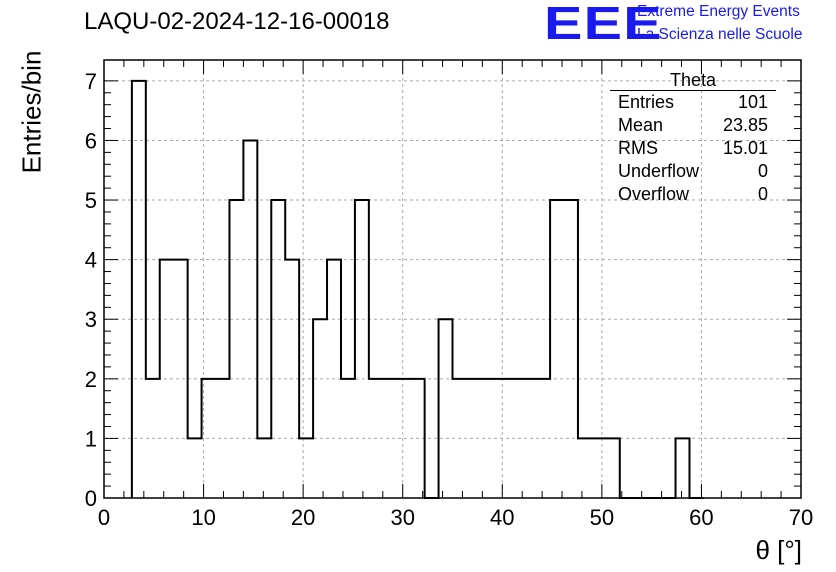 The image size is (836, 572). Describe the element at coordinates (778, 550) in the screenshot. I see `x-axis-label: θ [°]` at that location.